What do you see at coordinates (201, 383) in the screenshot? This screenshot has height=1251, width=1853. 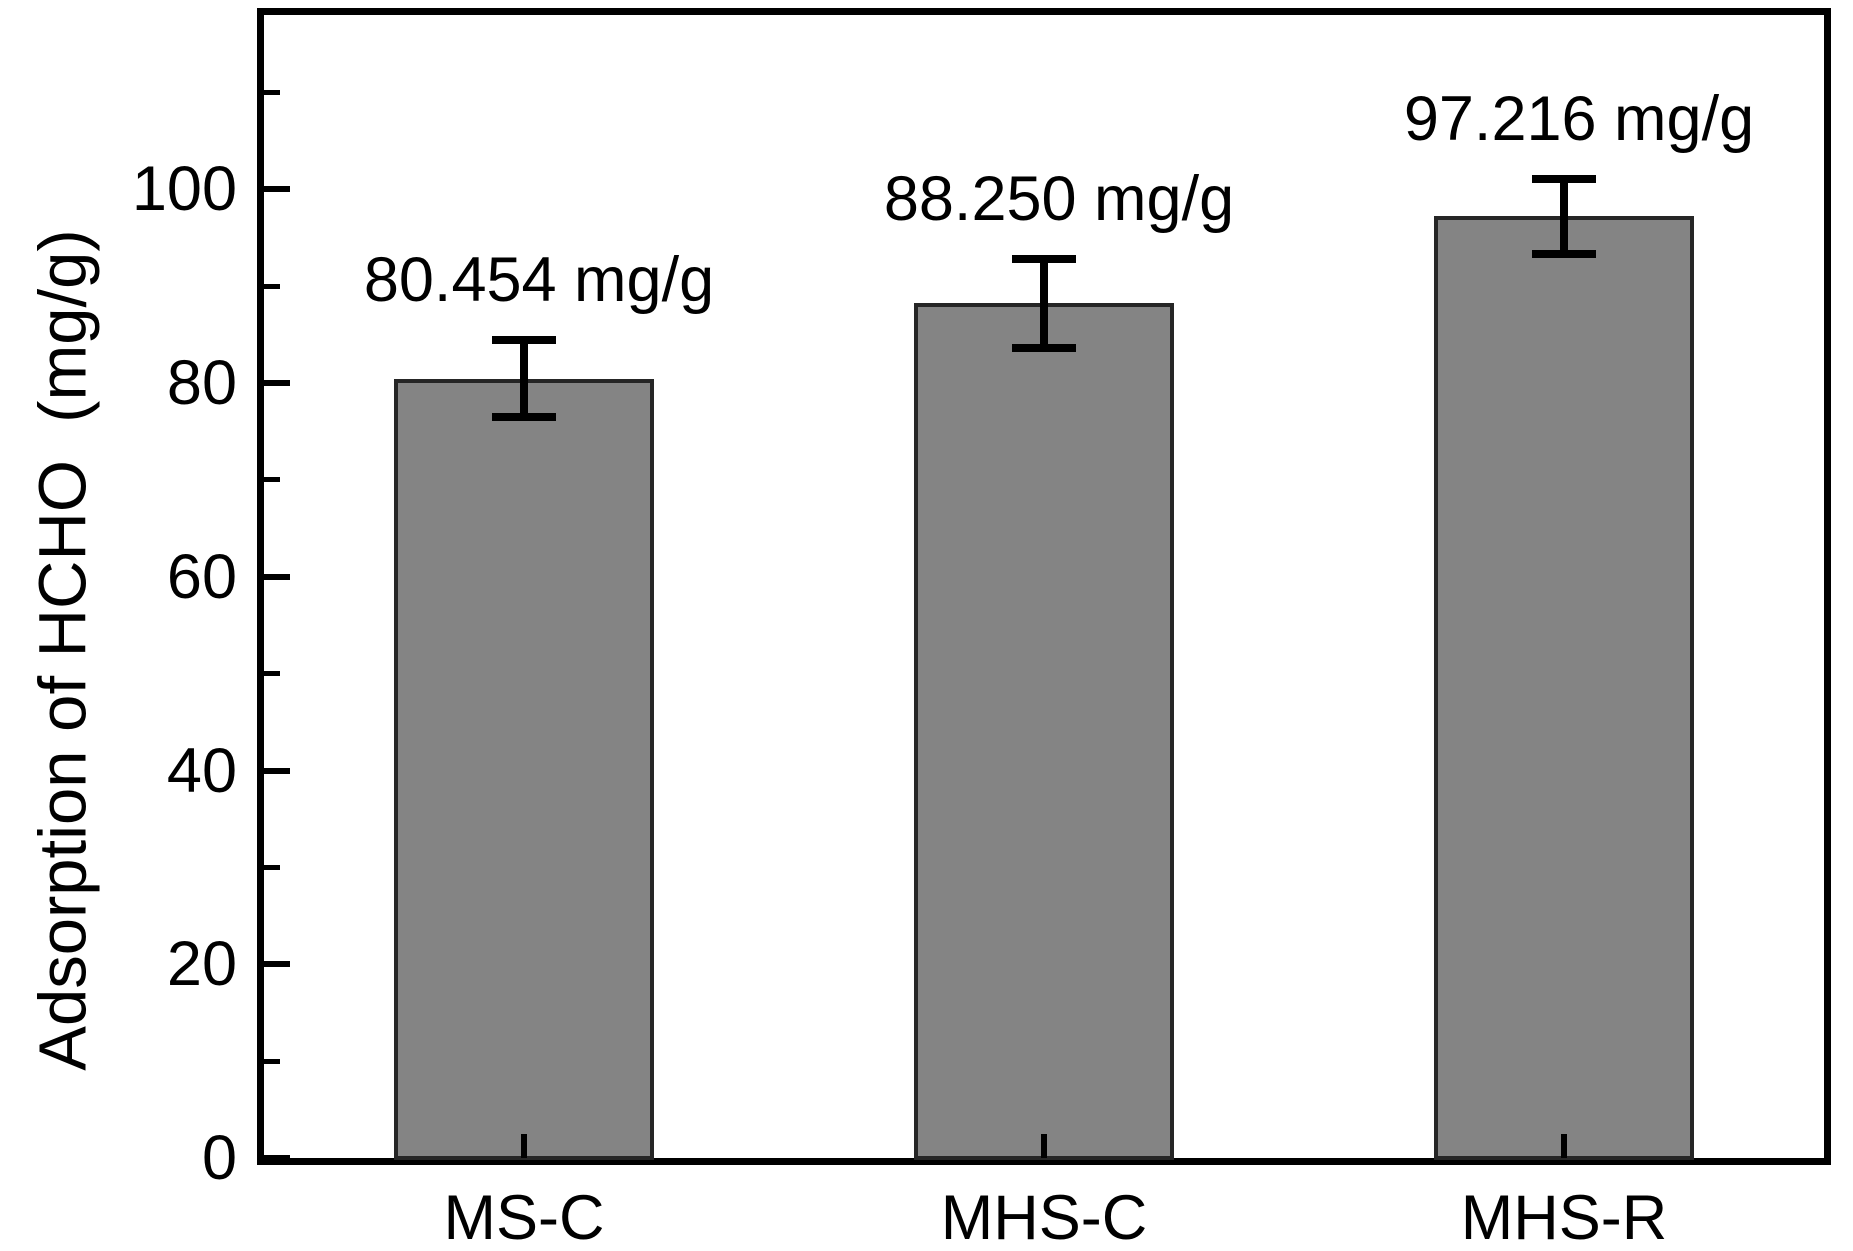 I see `y-tick-label: 80` at bounding box center [201, 383].